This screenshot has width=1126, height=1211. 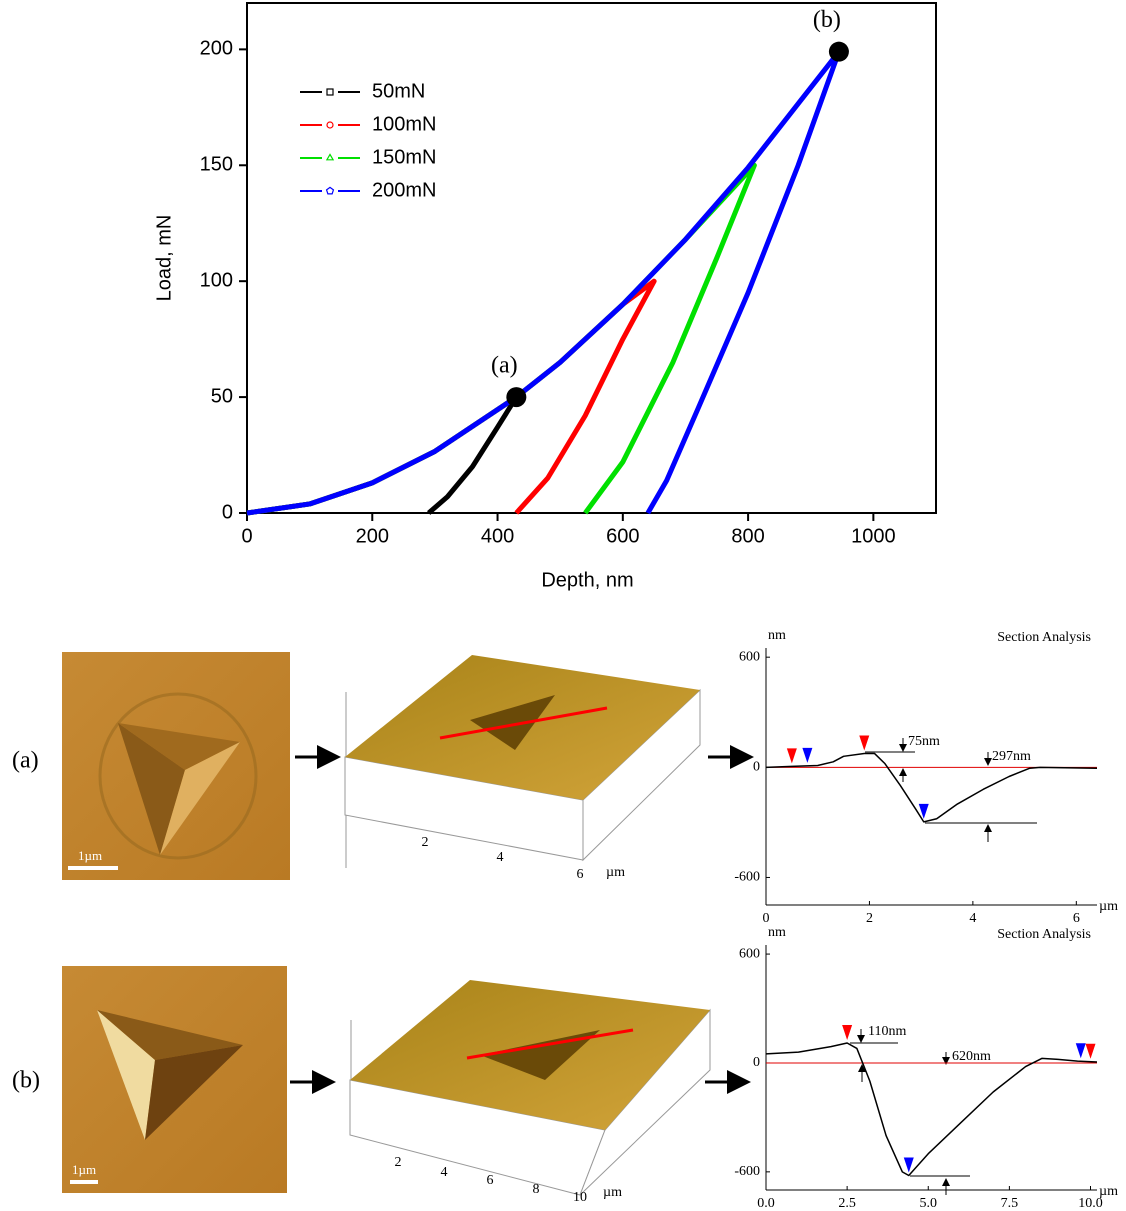 What do you see at coordinates (622, 536) in the screenshot?
I see `x-tick-label: 600` at bounding box center [622, 536].